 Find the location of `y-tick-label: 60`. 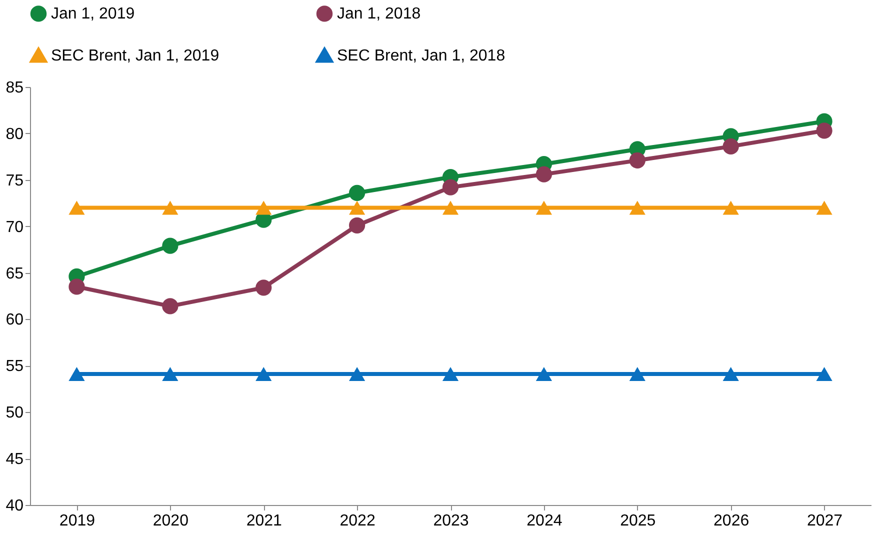

y-tick-label: 60 is located at coordinates (15, 320).